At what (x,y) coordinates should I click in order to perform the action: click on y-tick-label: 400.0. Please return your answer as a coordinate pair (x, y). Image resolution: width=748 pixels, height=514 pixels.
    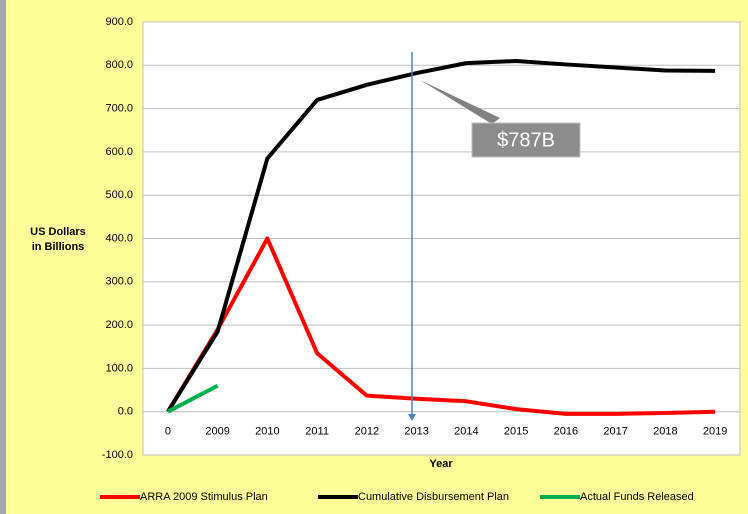
    Looking at the image, I should click on (119, 238).